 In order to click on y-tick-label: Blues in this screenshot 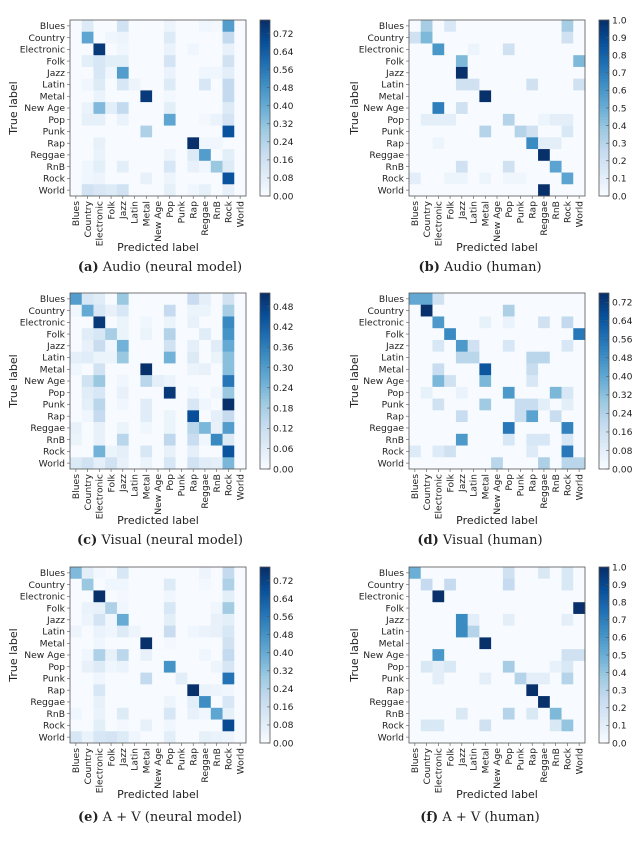, I will do `click(391, 573)`.